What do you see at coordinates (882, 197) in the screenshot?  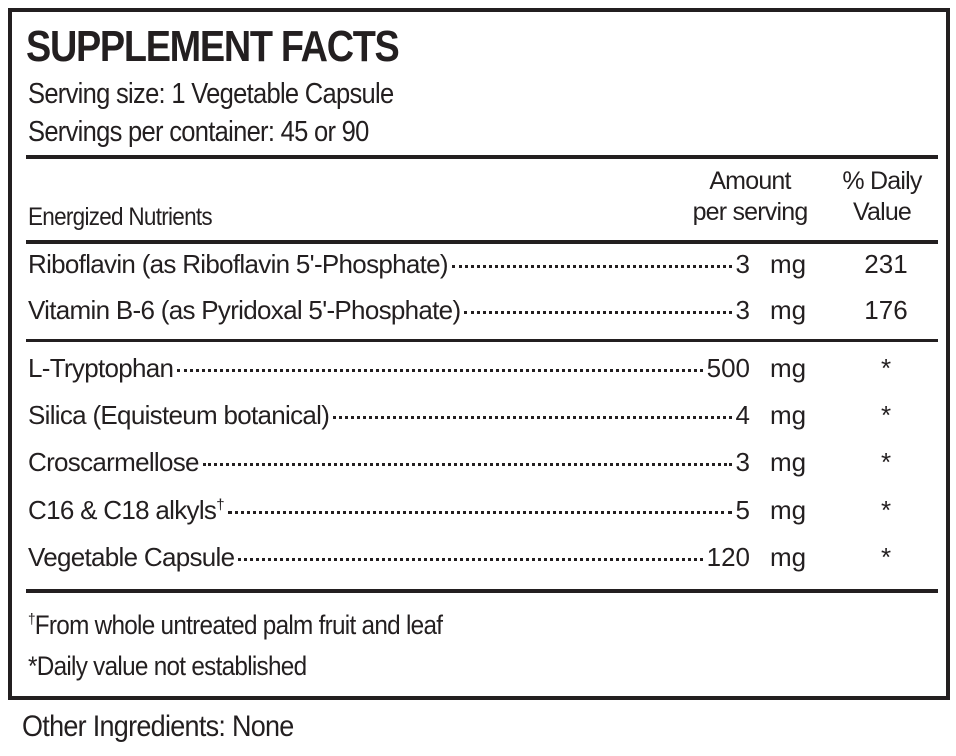 I see `daily-value-header: % Daily Value` at bounding box center [882, 197].